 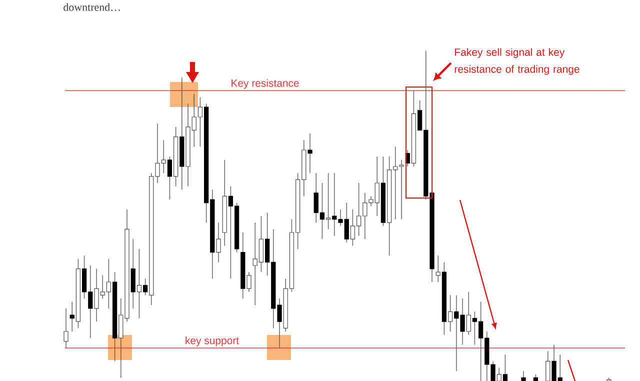 I want to click on ref-line-label: key support, so click(x=212, y=341).